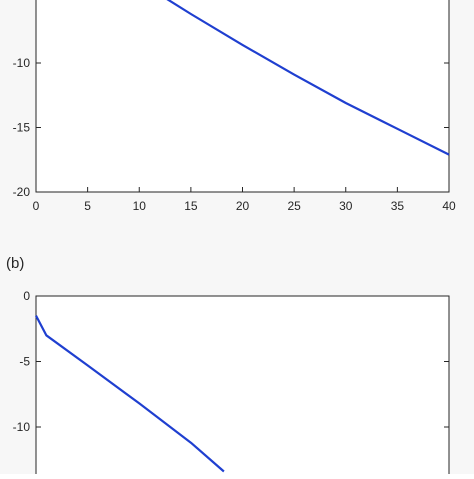 The width and height of the screenshot is (474, 479). Describe the element at coordinates (449, 206) in the screenshot. I see `x-tick-label: 40` at that location.